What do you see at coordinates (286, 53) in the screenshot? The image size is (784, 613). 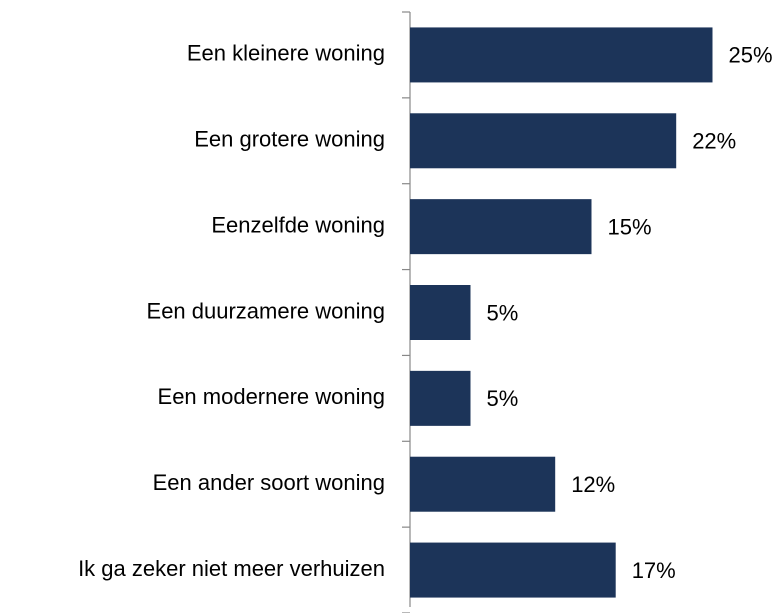 I see `category-label: Een kleinere woning` at bounding box center [286, 53].